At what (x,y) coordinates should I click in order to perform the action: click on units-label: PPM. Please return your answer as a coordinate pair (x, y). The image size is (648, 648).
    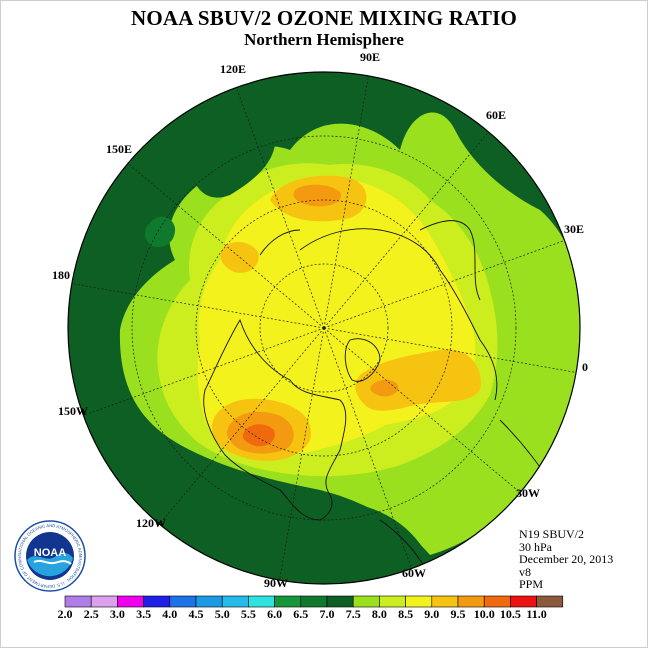
    Looking at the image, I should click on (531, 584).